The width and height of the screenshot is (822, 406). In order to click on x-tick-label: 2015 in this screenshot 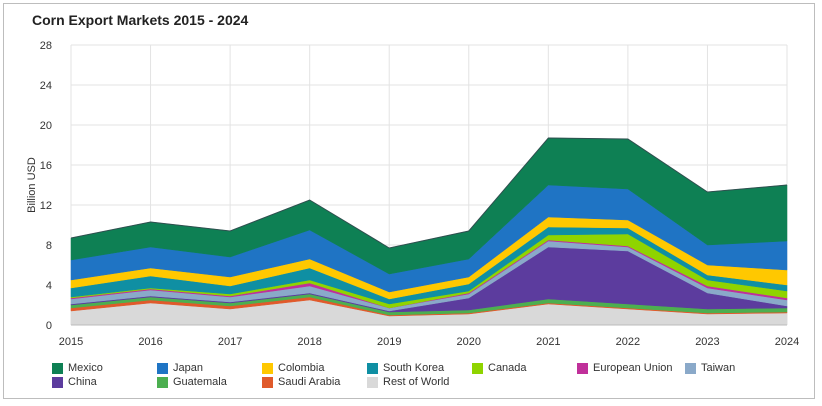, I will do `click(71, 342)`.